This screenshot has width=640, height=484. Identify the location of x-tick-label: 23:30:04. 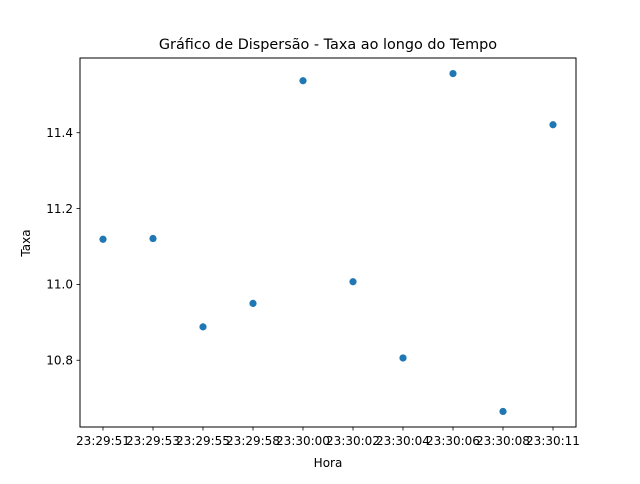
(403, 441).